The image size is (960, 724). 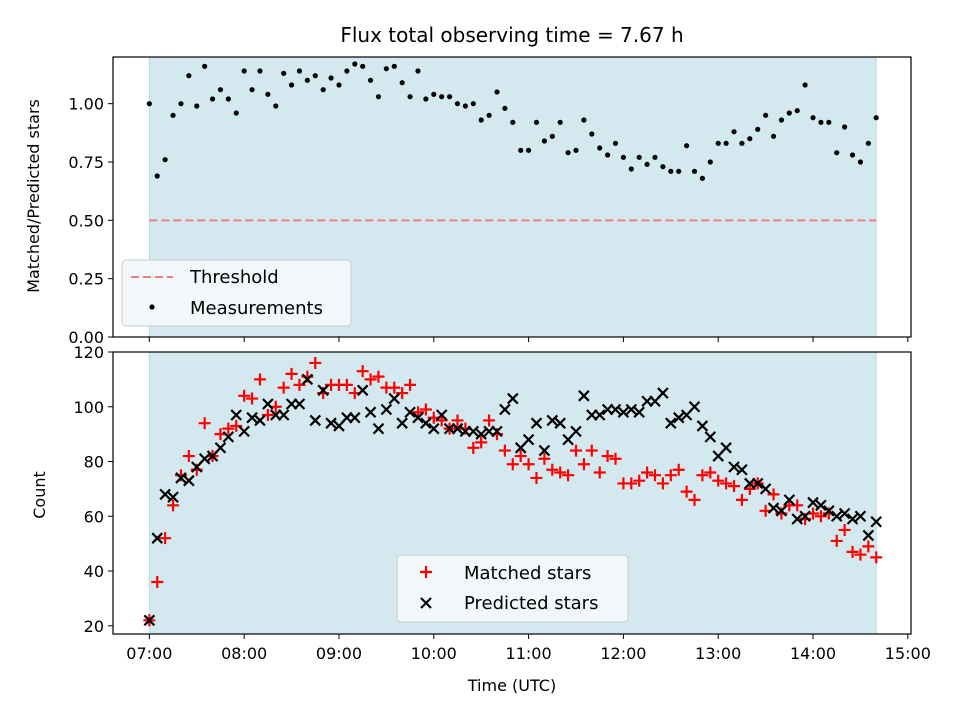 I want to click on bottom-y-tick-label: 60, so click(x=94, y=516).